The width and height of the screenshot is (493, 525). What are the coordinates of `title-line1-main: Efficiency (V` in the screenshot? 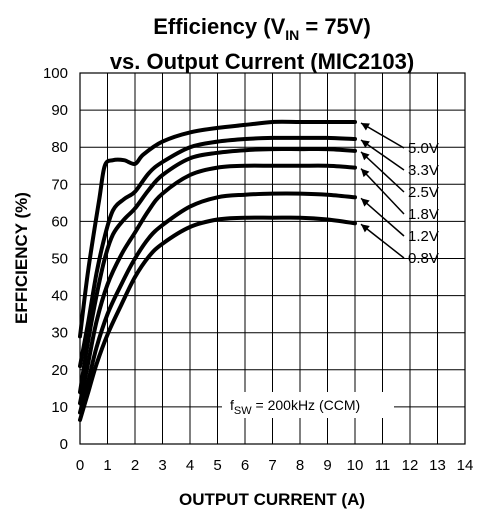 It's located at (219, 26).